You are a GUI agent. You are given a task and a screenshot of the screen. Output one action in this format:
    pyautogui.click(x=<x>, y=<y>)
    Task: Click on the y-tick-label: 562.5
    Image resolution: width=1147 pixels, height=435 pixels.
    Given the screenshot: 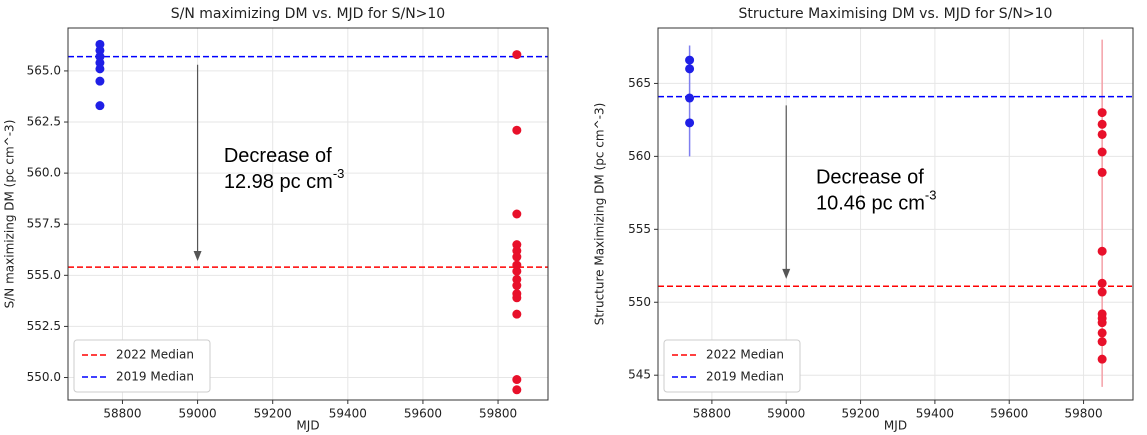 What is the action you would take?
    pyautogui.click(x=44, y=122)
    